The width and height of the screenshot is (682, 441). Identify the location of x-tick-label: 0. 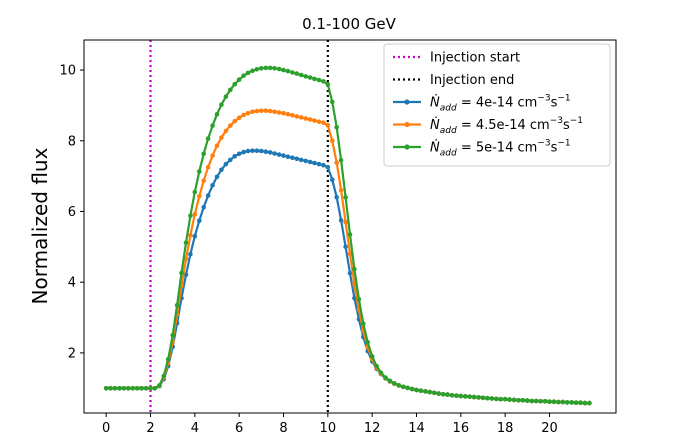
(106, 428).